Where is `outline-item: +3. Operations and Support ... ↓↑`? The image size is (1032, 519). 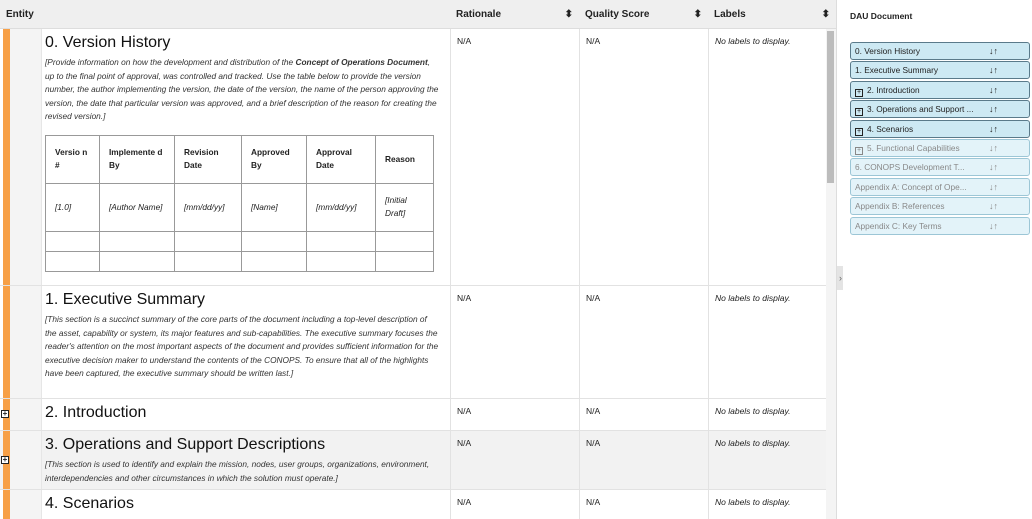 outline-item: +3. Operations and Support ... ↓↑ is located at coordinates (940, 109).